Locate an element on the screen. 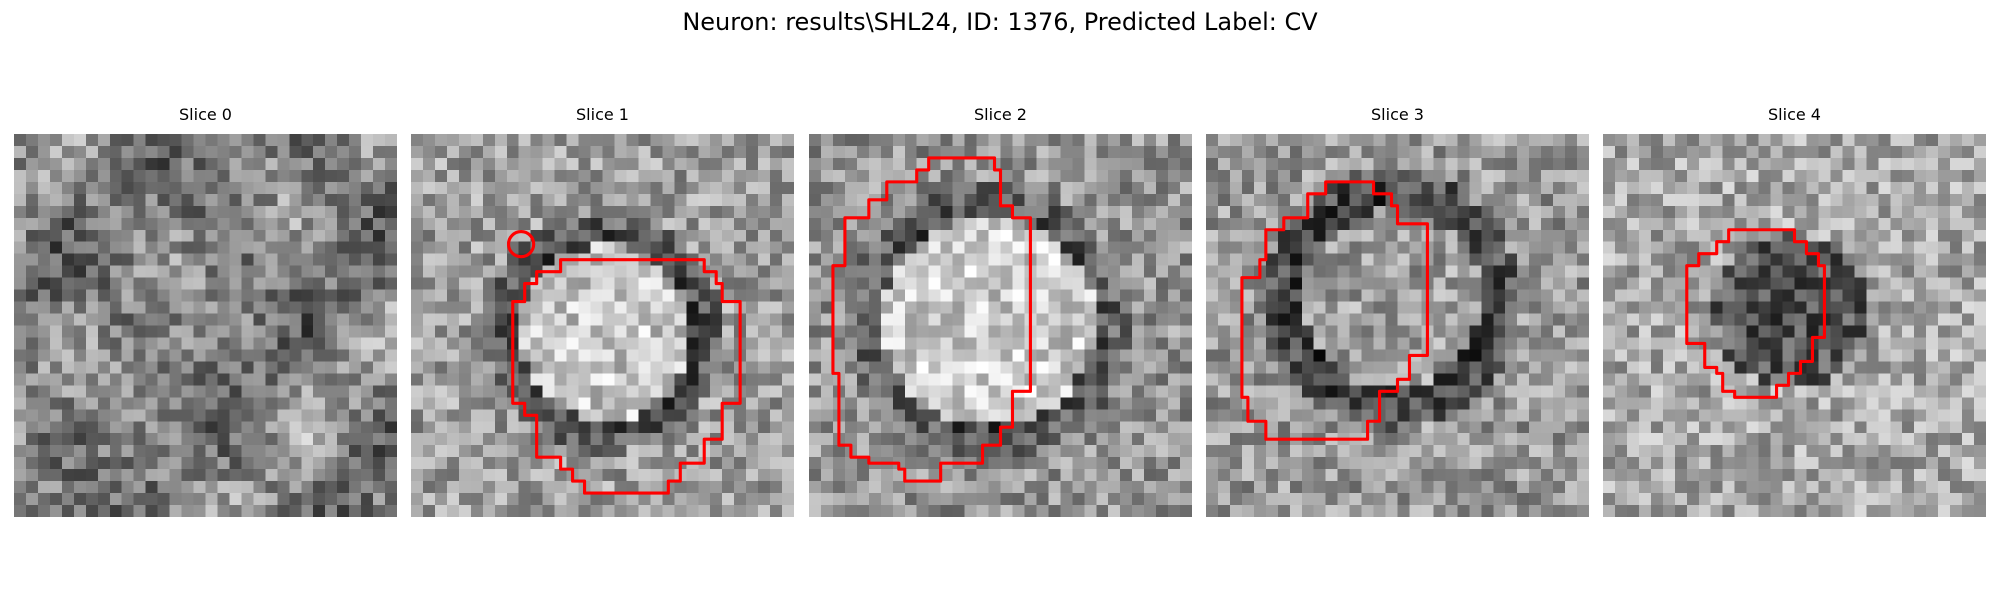 This screenshot has width=2000, height=600. slice-title-2: Slice 2 is located at coordinates (1000, 114).